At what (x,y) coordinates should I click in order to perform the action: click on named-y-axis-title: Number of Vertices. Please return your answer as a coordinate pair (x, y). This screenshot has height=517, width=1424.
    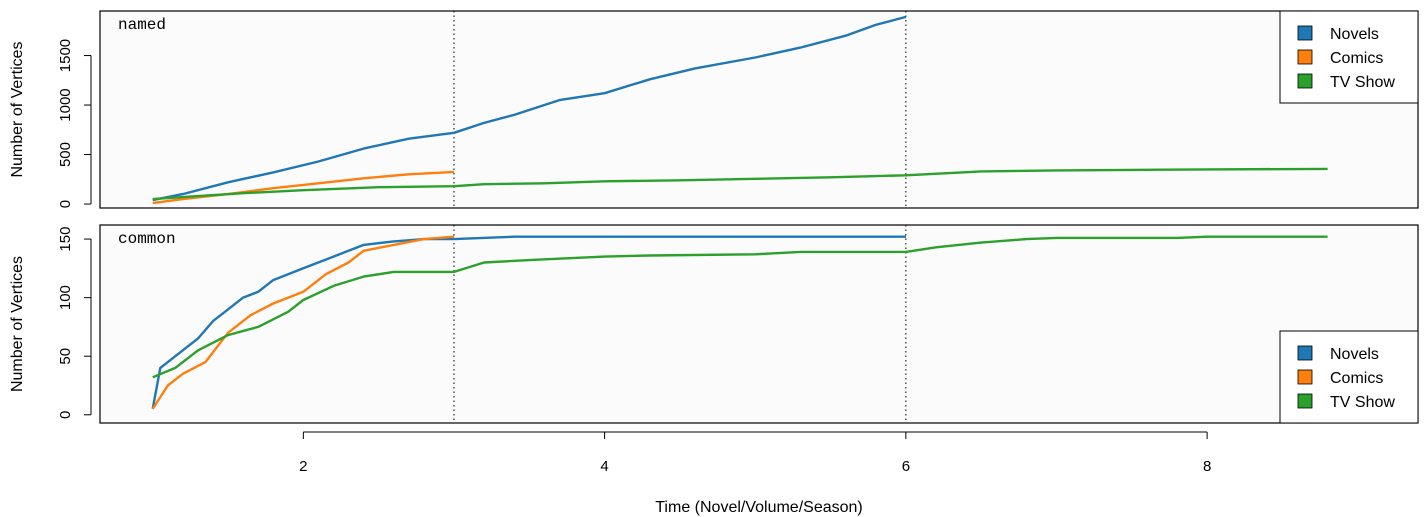
    Looking at the image, I should click on (17, 109).